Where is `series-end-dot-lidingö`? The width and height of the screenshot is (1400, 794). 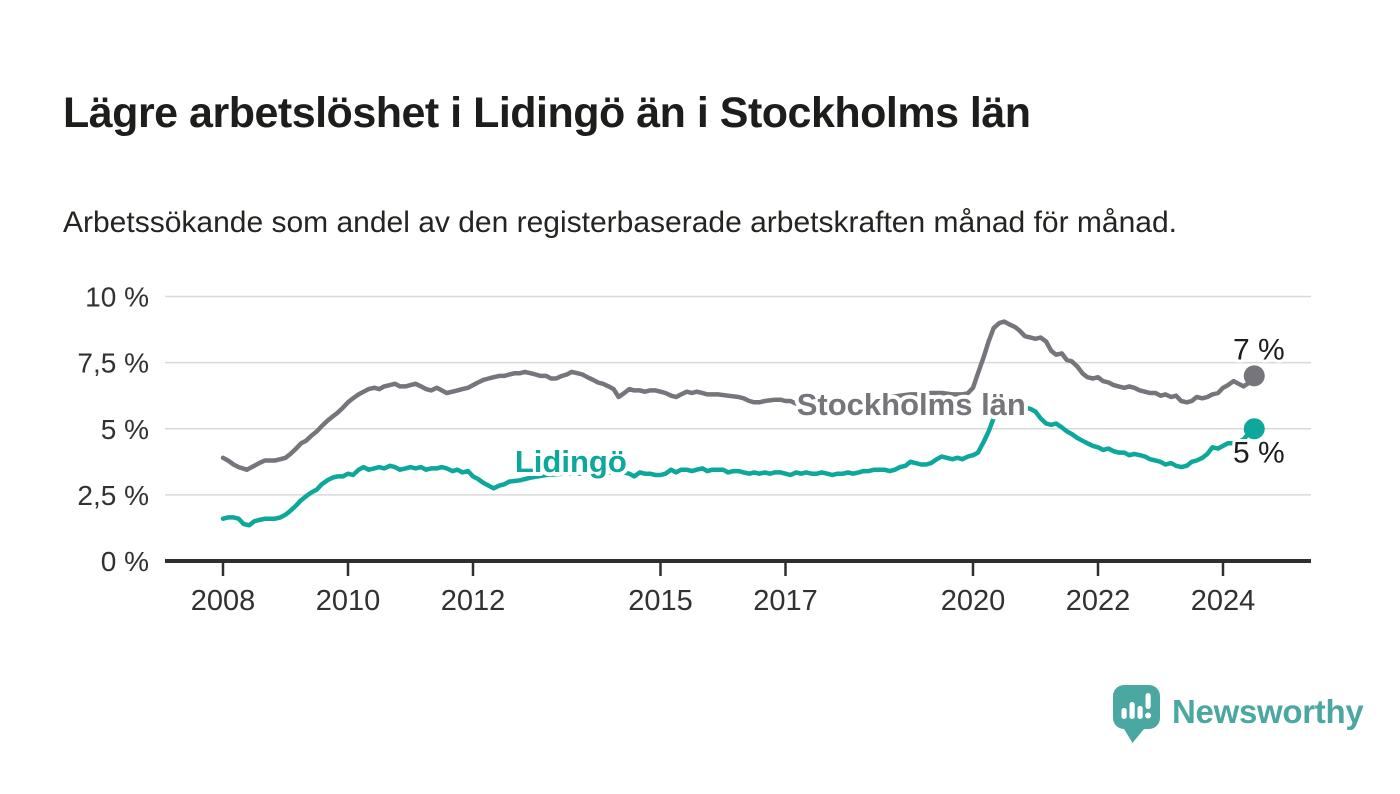 series-end-dot-lidingö is located at coordinates (1254, 429).